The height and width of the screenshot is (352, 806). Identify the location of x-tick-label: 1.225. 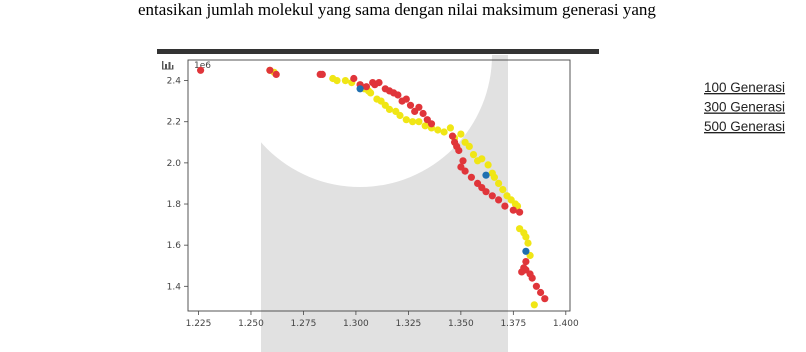
(199, 324).